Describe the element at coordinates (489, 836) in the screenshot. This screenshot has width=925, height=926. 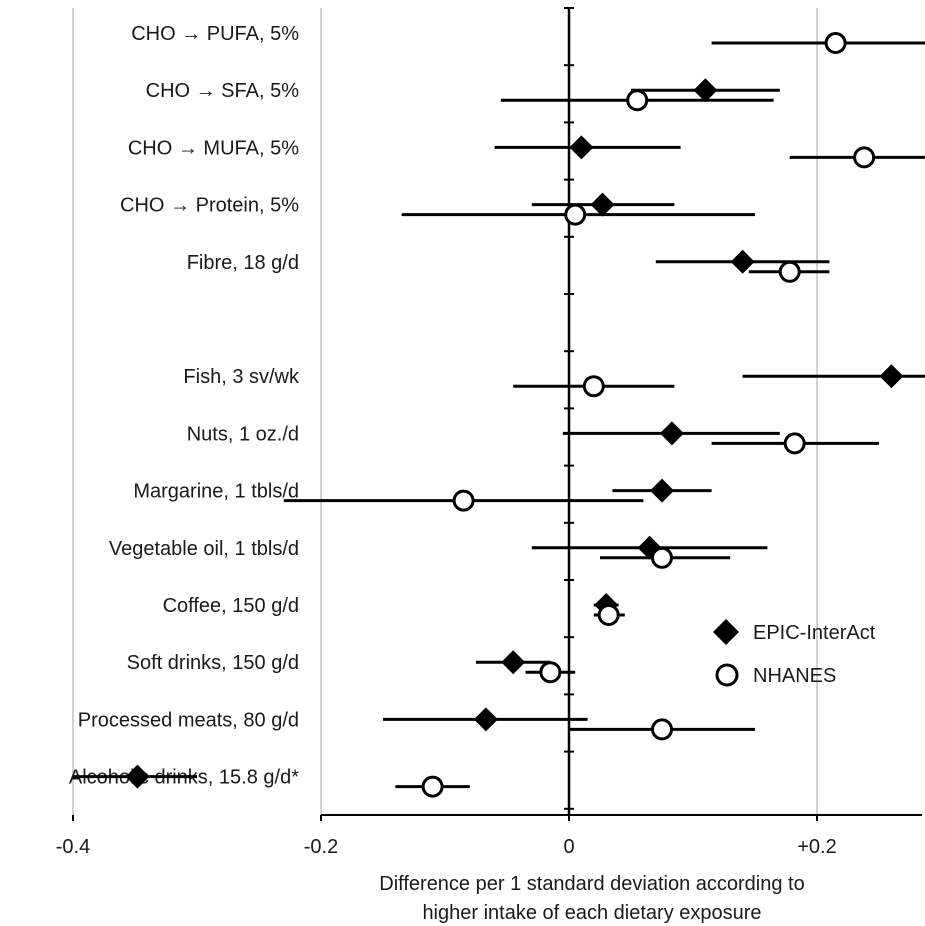
I see `x-axis: -0.4-0.20+0.2+0.4` at that location.